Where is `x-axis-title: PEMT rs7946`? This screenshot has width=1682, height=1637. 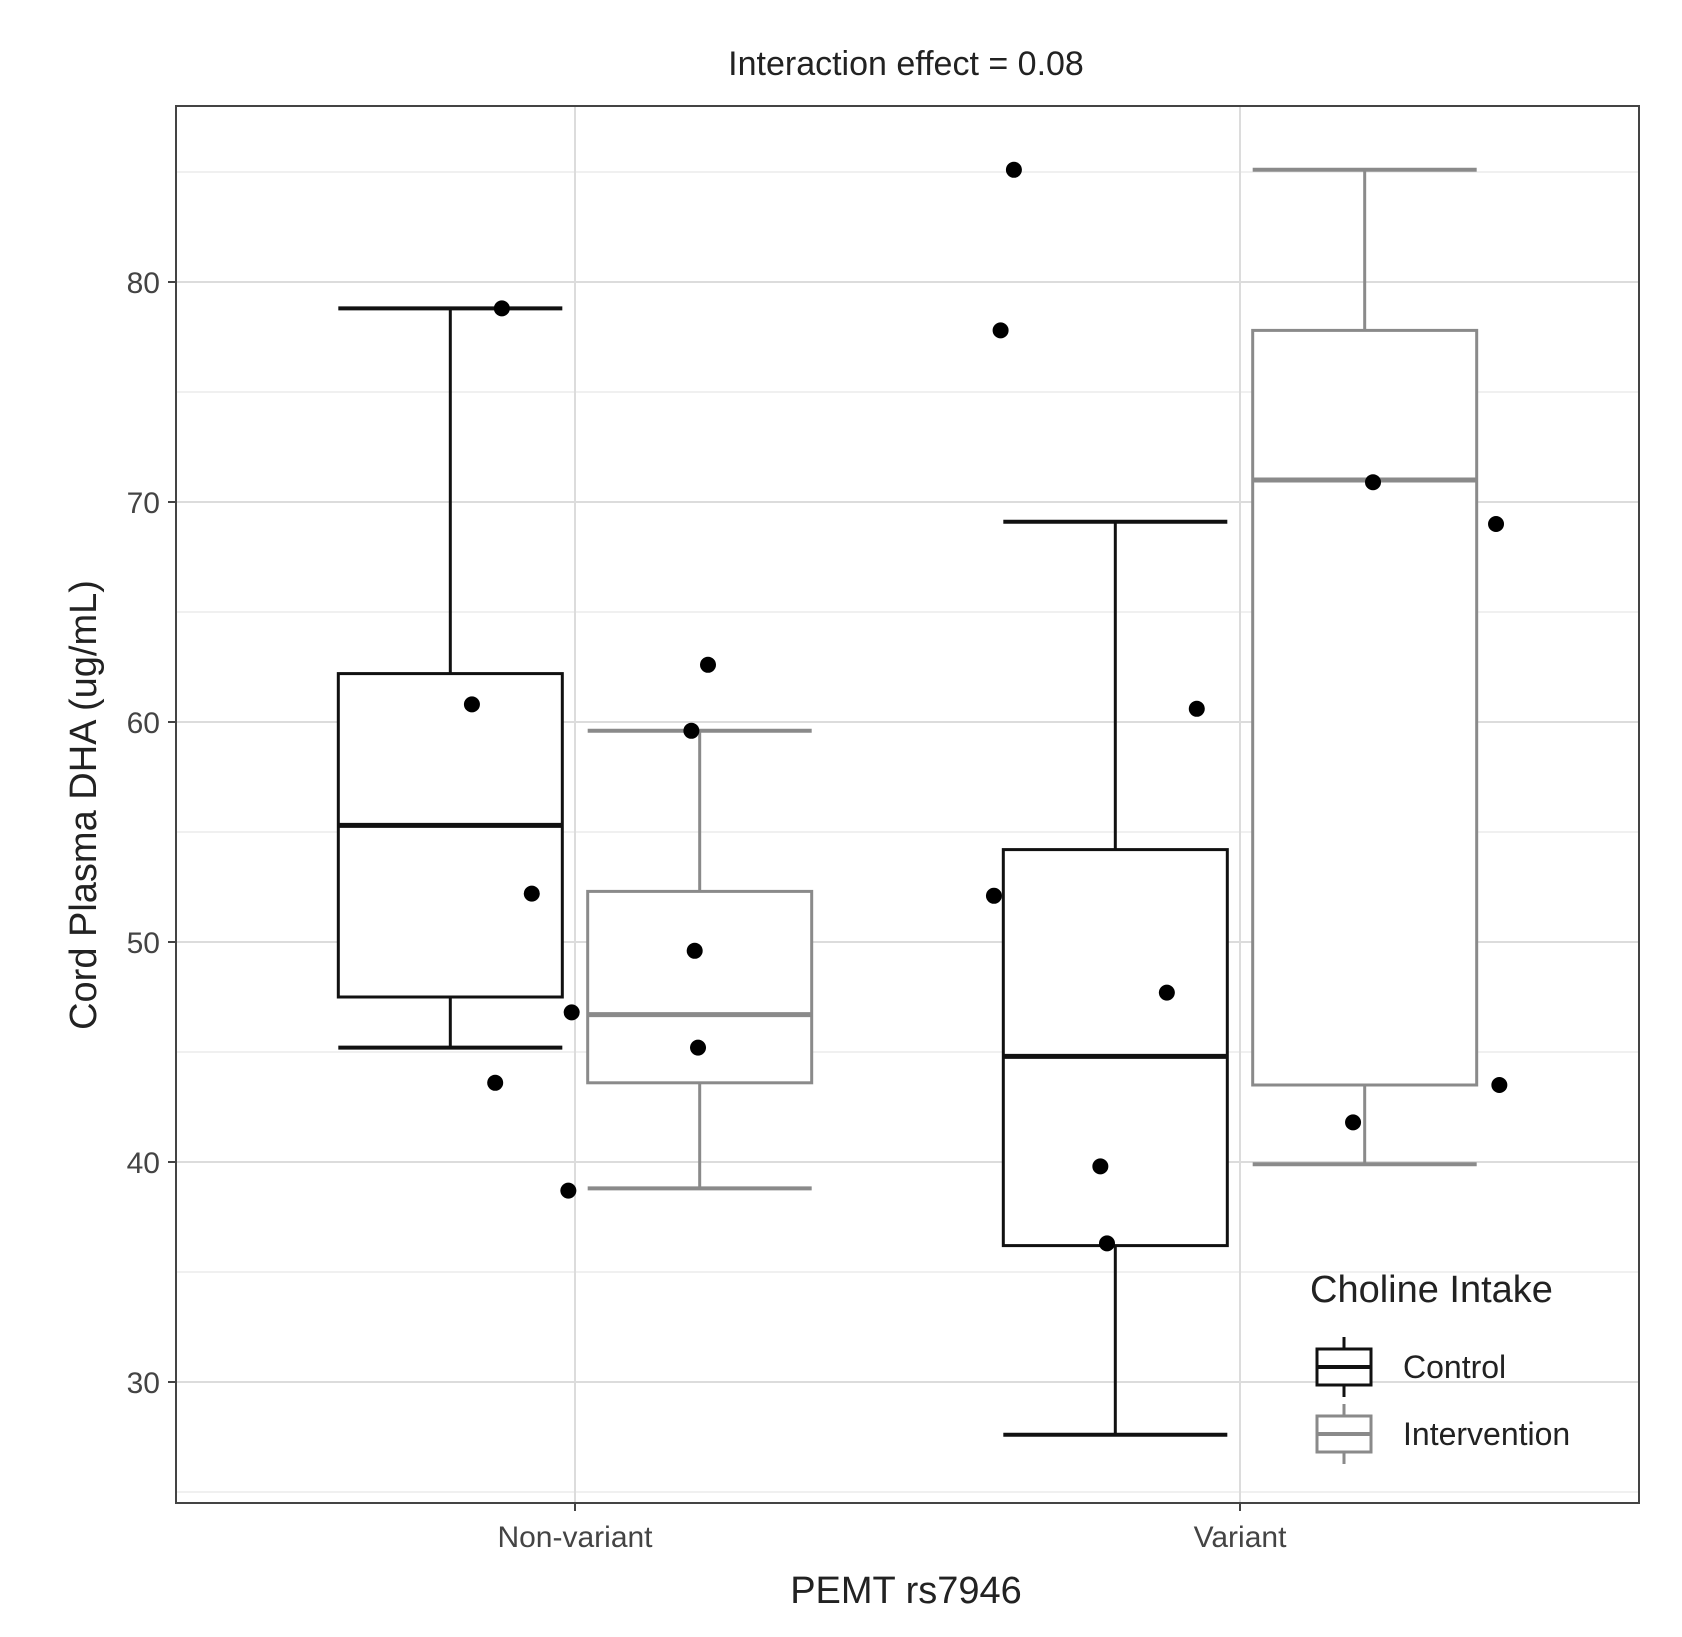
x-axis-title: PEMT rs7946 is located at coordinates (906, 1591).